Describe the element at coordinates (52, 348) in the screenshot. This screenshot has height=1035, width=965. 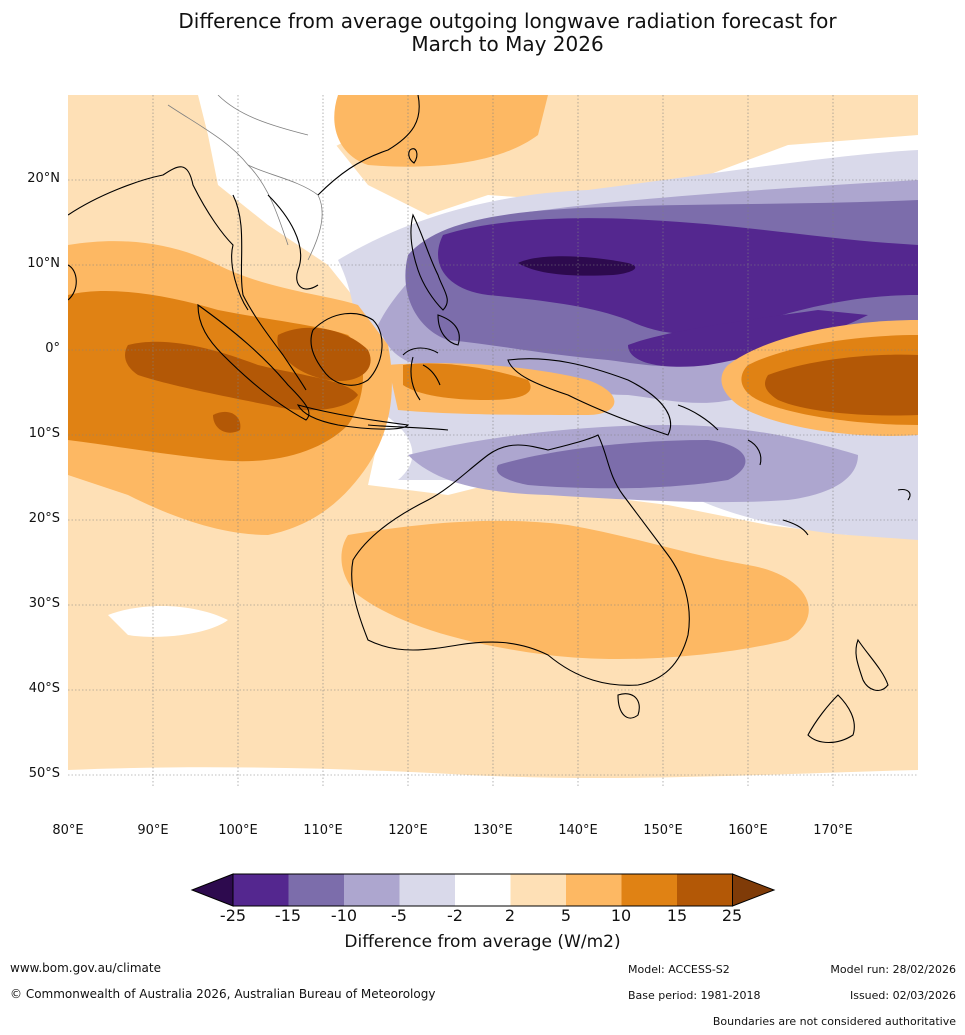
I see `lat-label-0: 0°` at that location.